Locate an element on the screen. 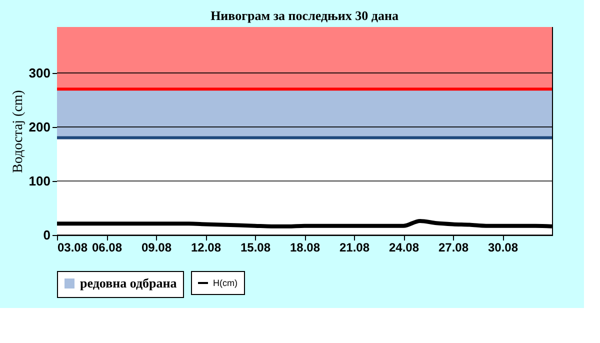 The width and height of the screenshot is (600, 343). y-axis-title: Водостај (cm) is located at coordinates (18, 131).